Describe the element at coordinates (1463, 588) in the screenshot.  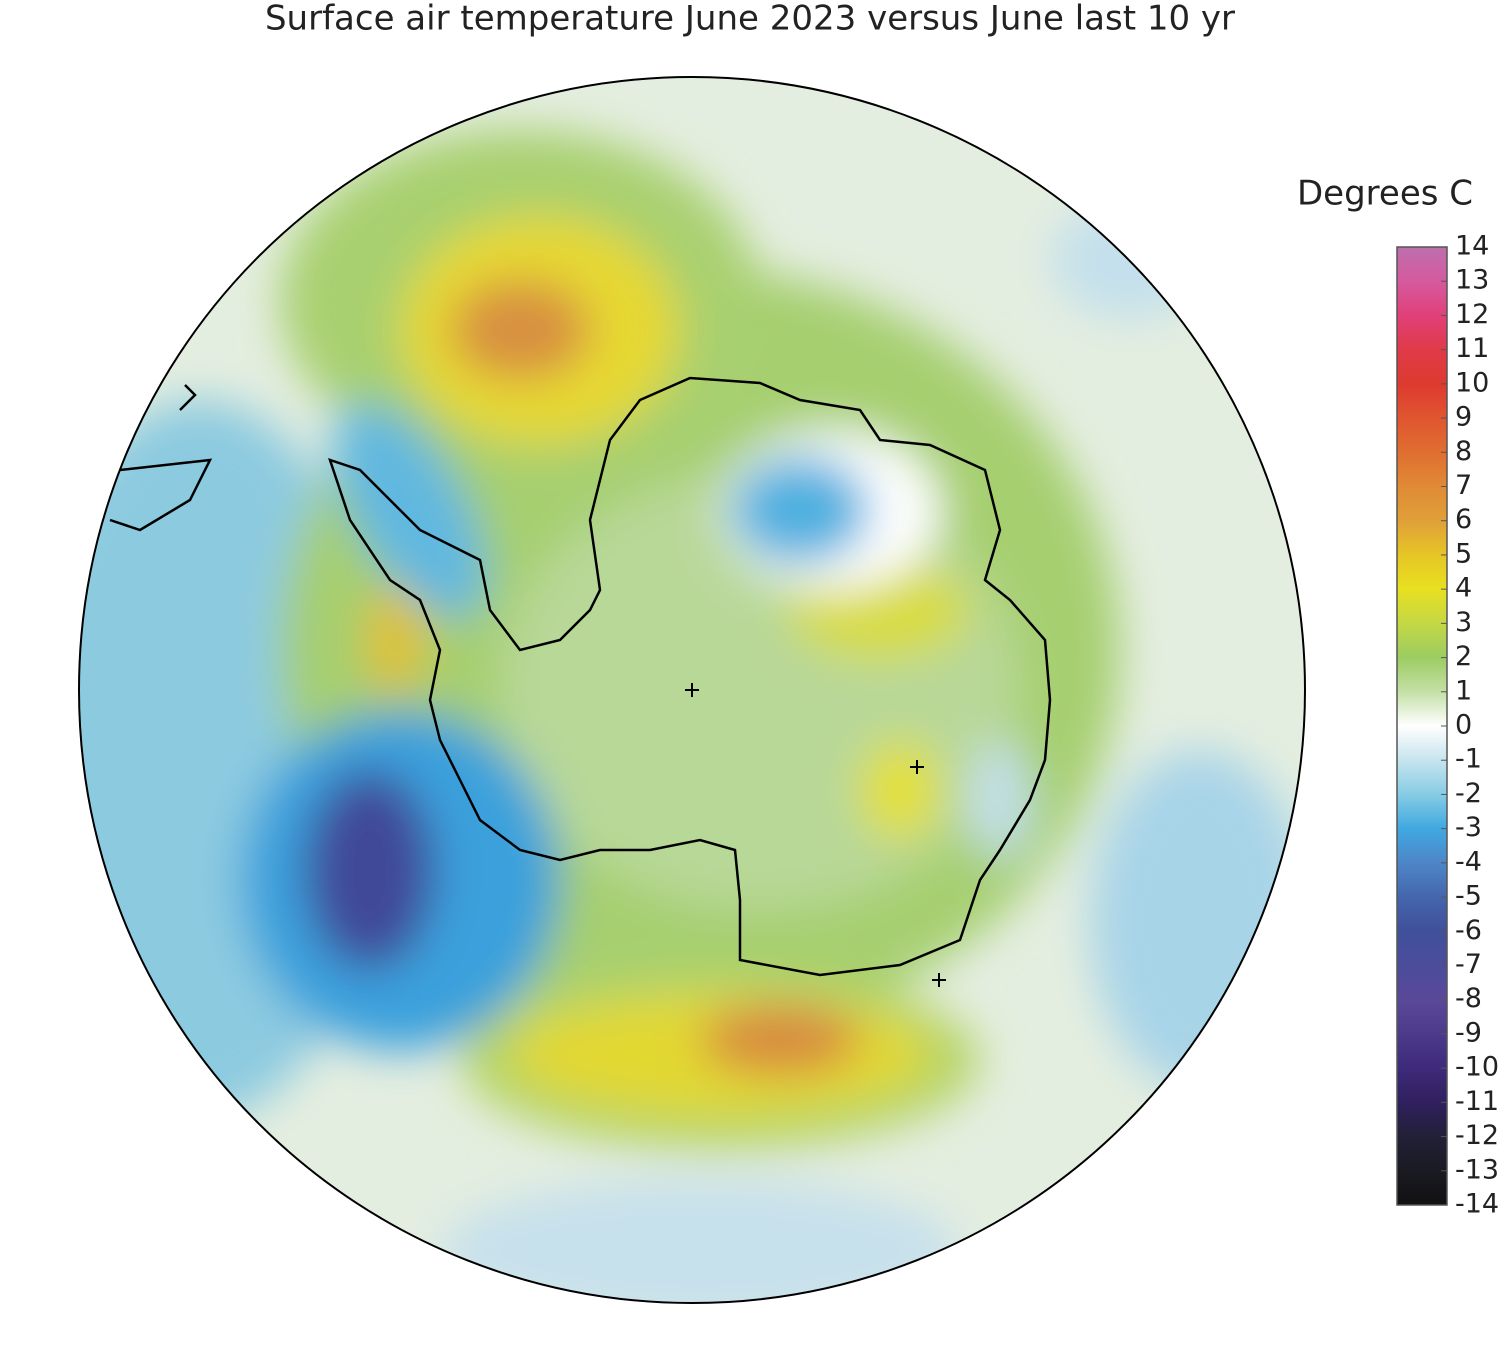
I see `colorbar-tick-label: 4` at that location.